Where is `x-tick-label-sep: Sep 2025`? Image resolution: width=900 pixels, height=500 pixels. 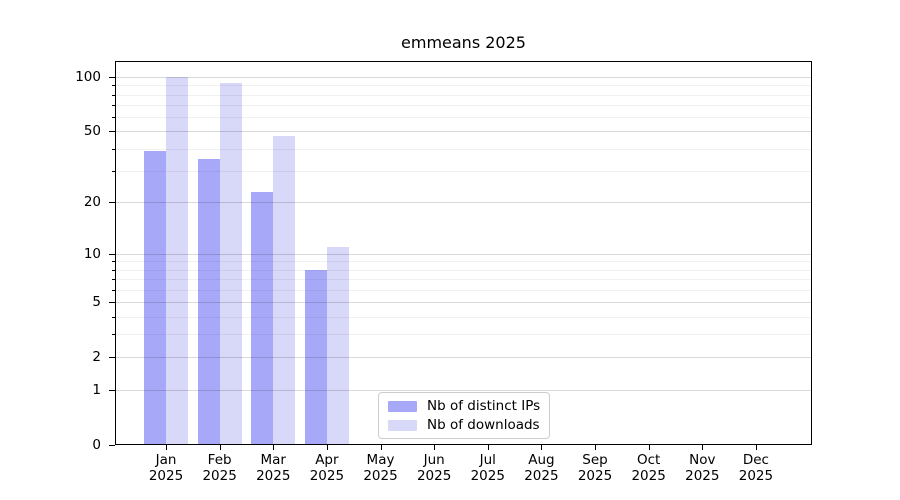
x-tick-label-sep: Sep 2025 is located at coordinates (595, 468).